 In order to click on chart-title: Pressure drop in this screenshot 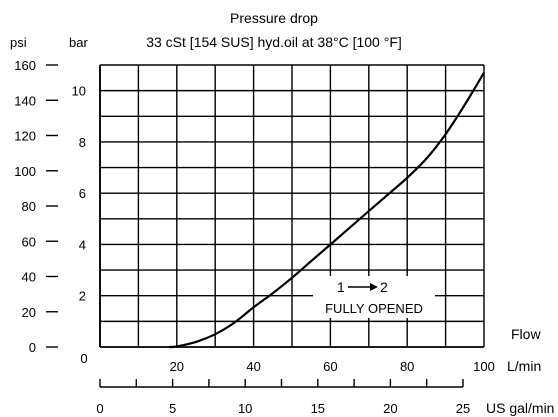, I will do `click(274, 18)`.